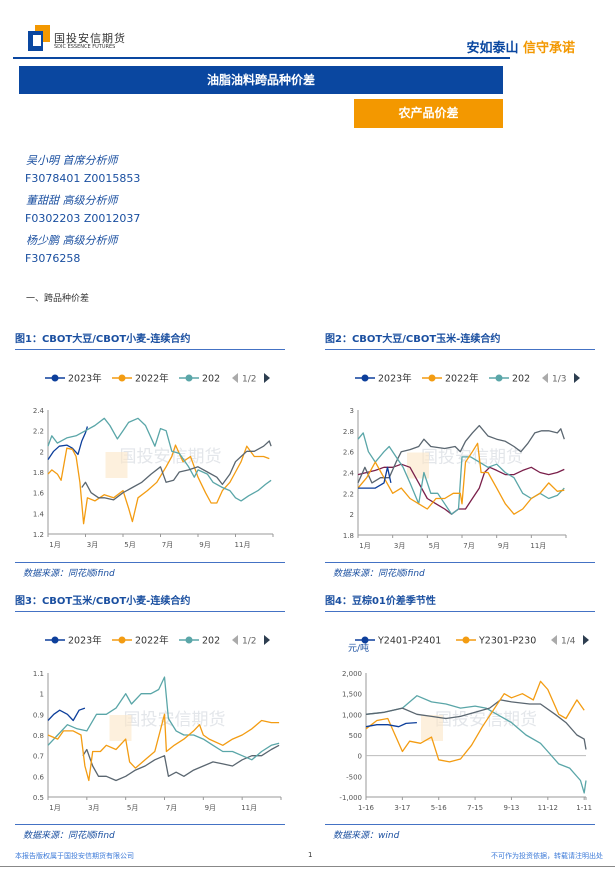 Image resolution: width=615 pixels, height=870 pixels. Describe the element at coordinates (492, 48) in the screenshot. I see `slogan-part-a: 安如泰山` at that location.